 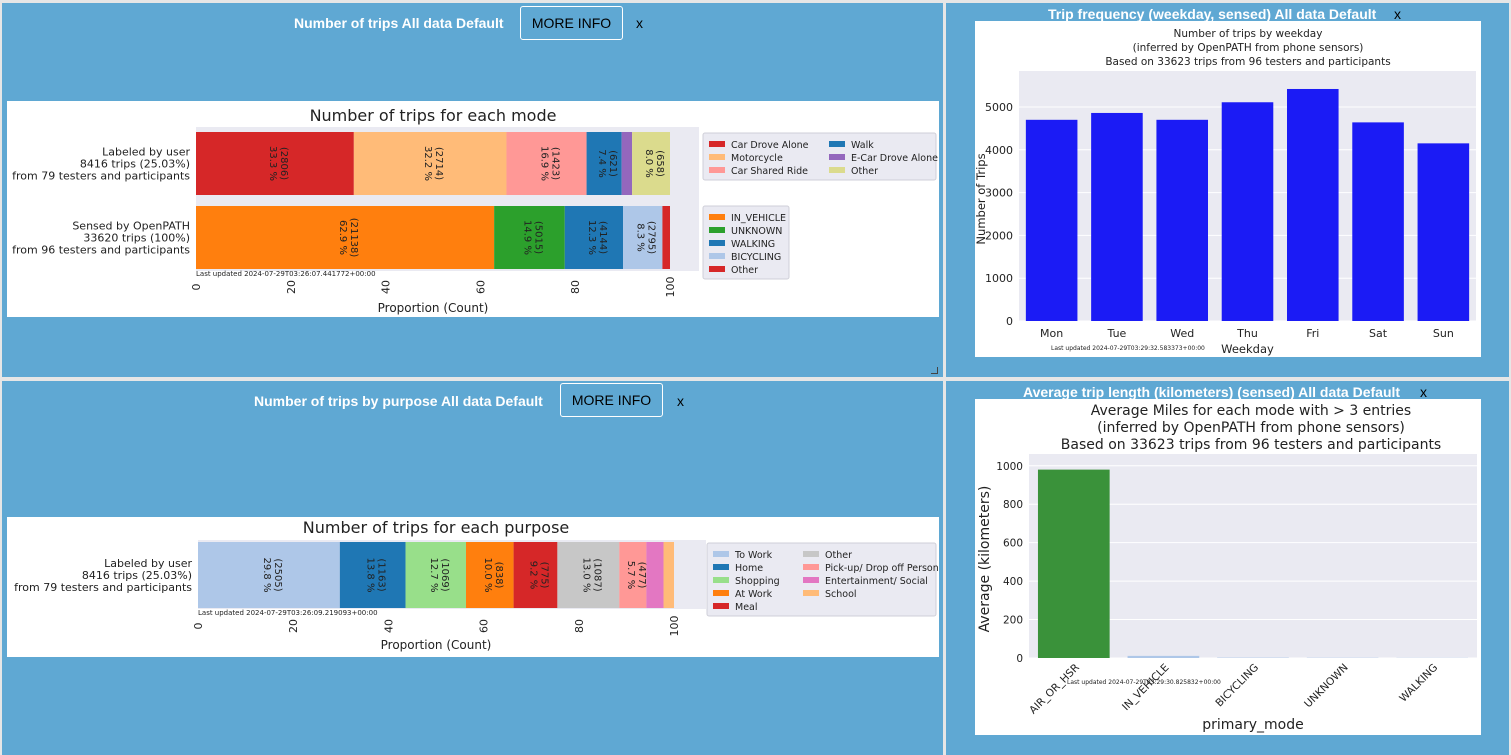 I want to click on segment-pct-label: 7.4 %, so click(x=601, y=163).